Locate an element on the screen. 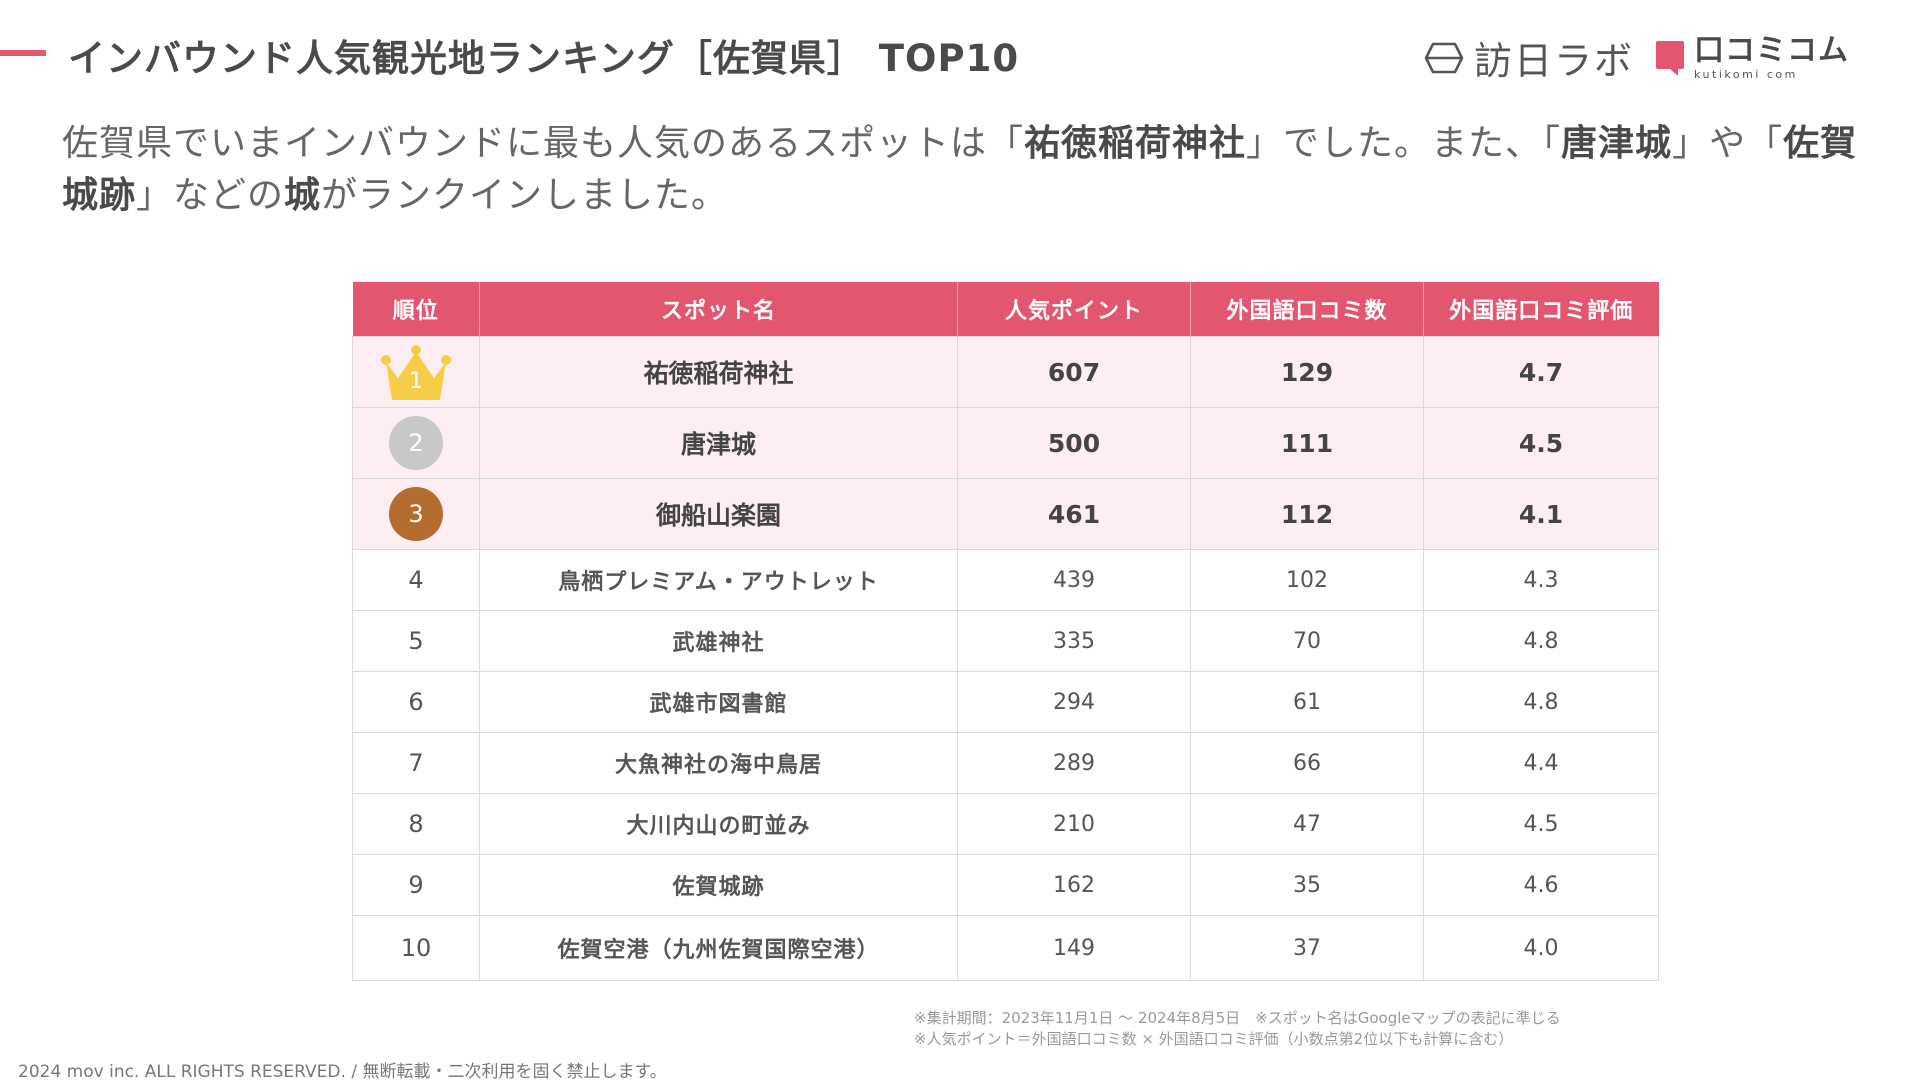 This screenshot has width=1919, height=1082. review-count-cell: 70 is located at coordinates (1307, 641).